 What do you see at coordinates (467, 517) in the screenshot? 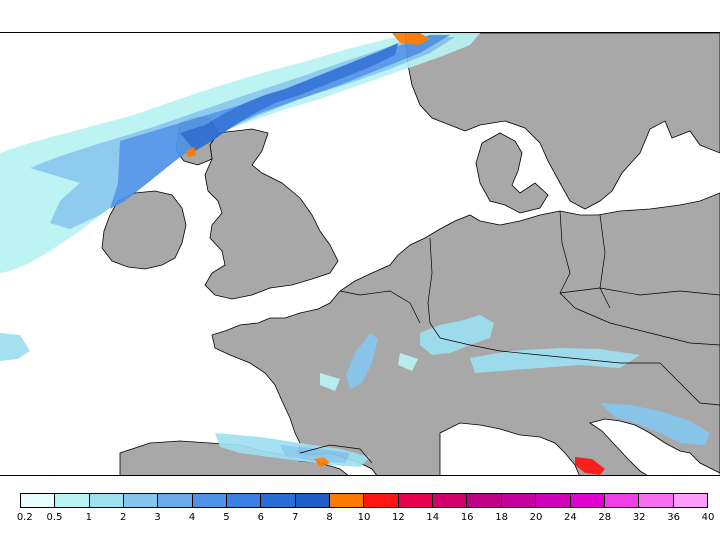
I see `legend-tick-label: 16` at bounding box center [467, 517].